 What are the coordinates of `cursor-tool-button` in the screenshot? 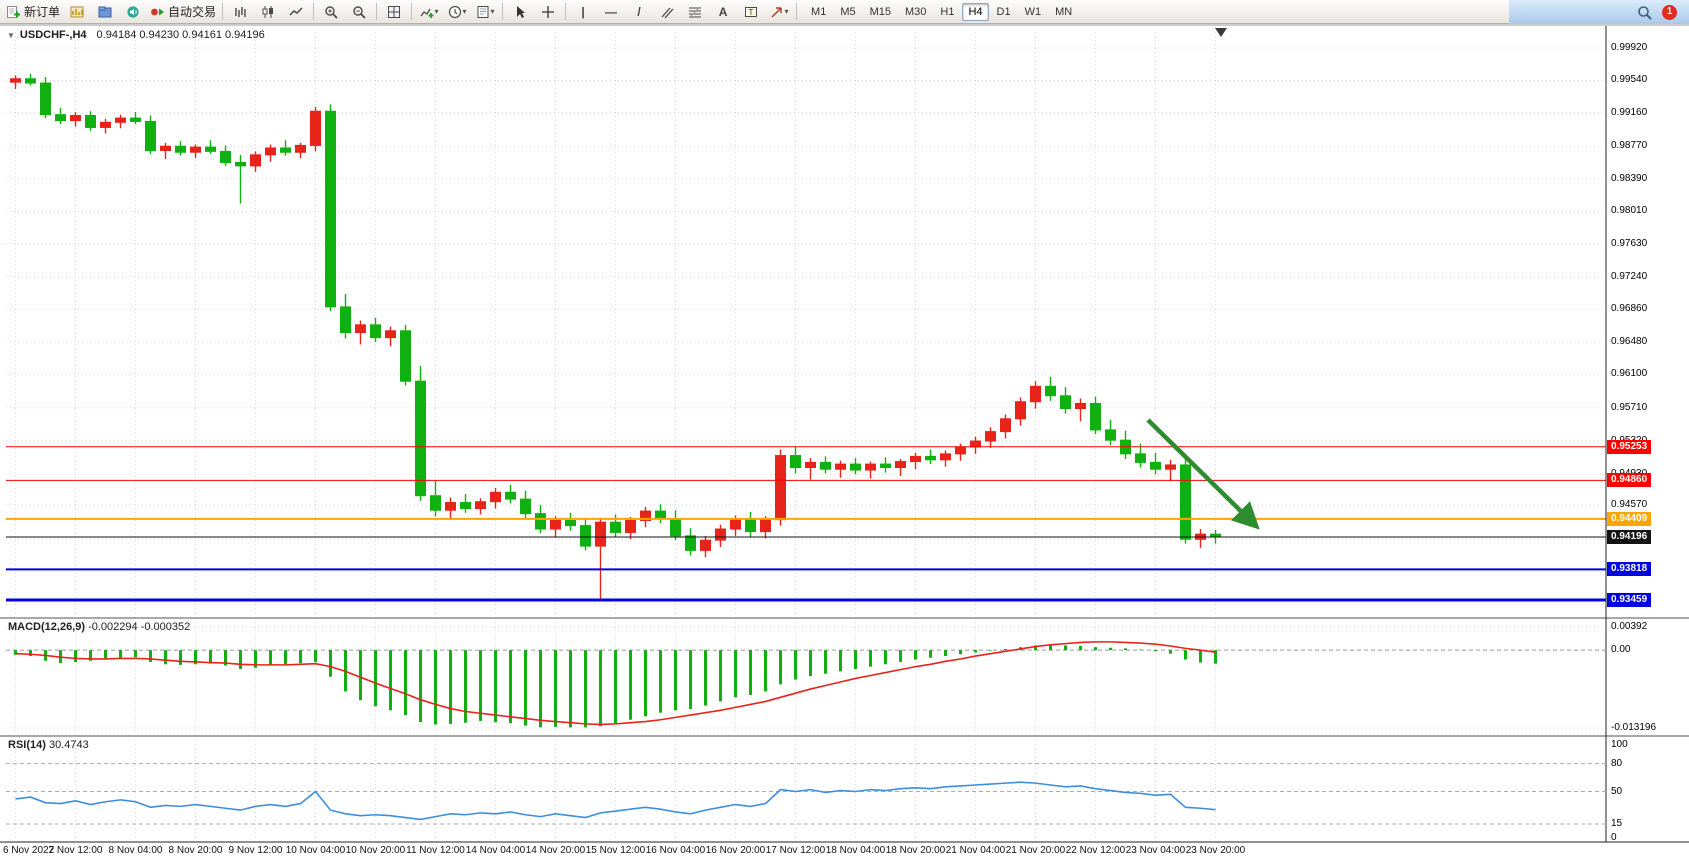 It's located at (520, 12).